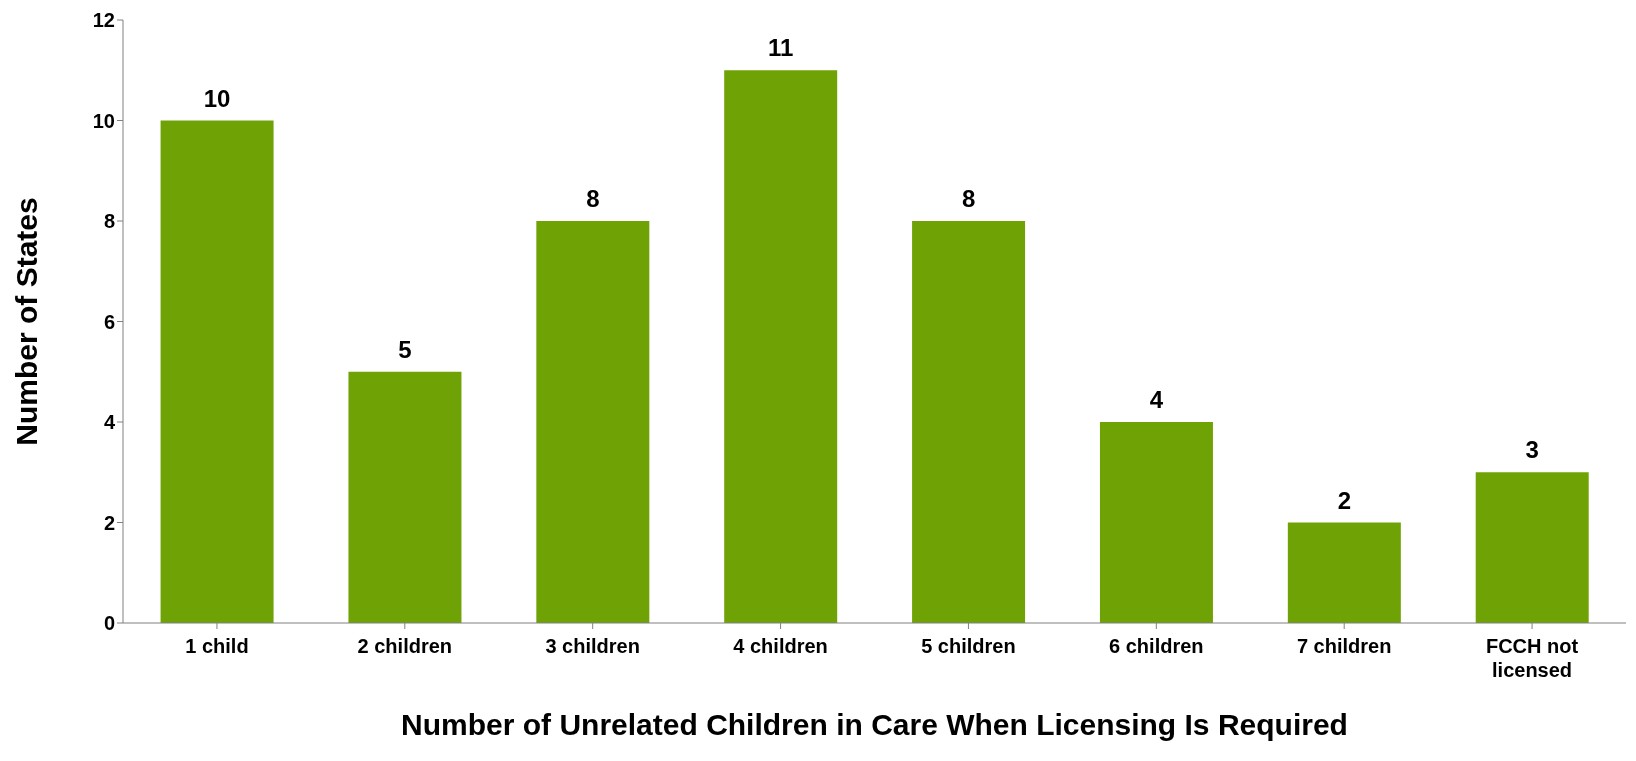 This screenshot has width=1636, height=761. Describe the element at coordinates (109, 623) in the screenshot. I see `y-tick-label: 0` at that location.